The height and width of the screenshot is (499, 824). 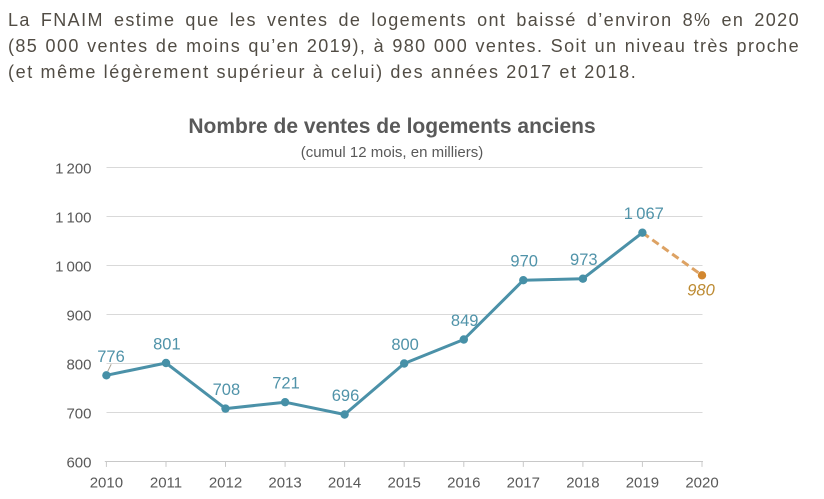 What do you see at coordinates (465, 321) in the screenshot?
I see `svg-text: 849` at bounding box center [465, 321].